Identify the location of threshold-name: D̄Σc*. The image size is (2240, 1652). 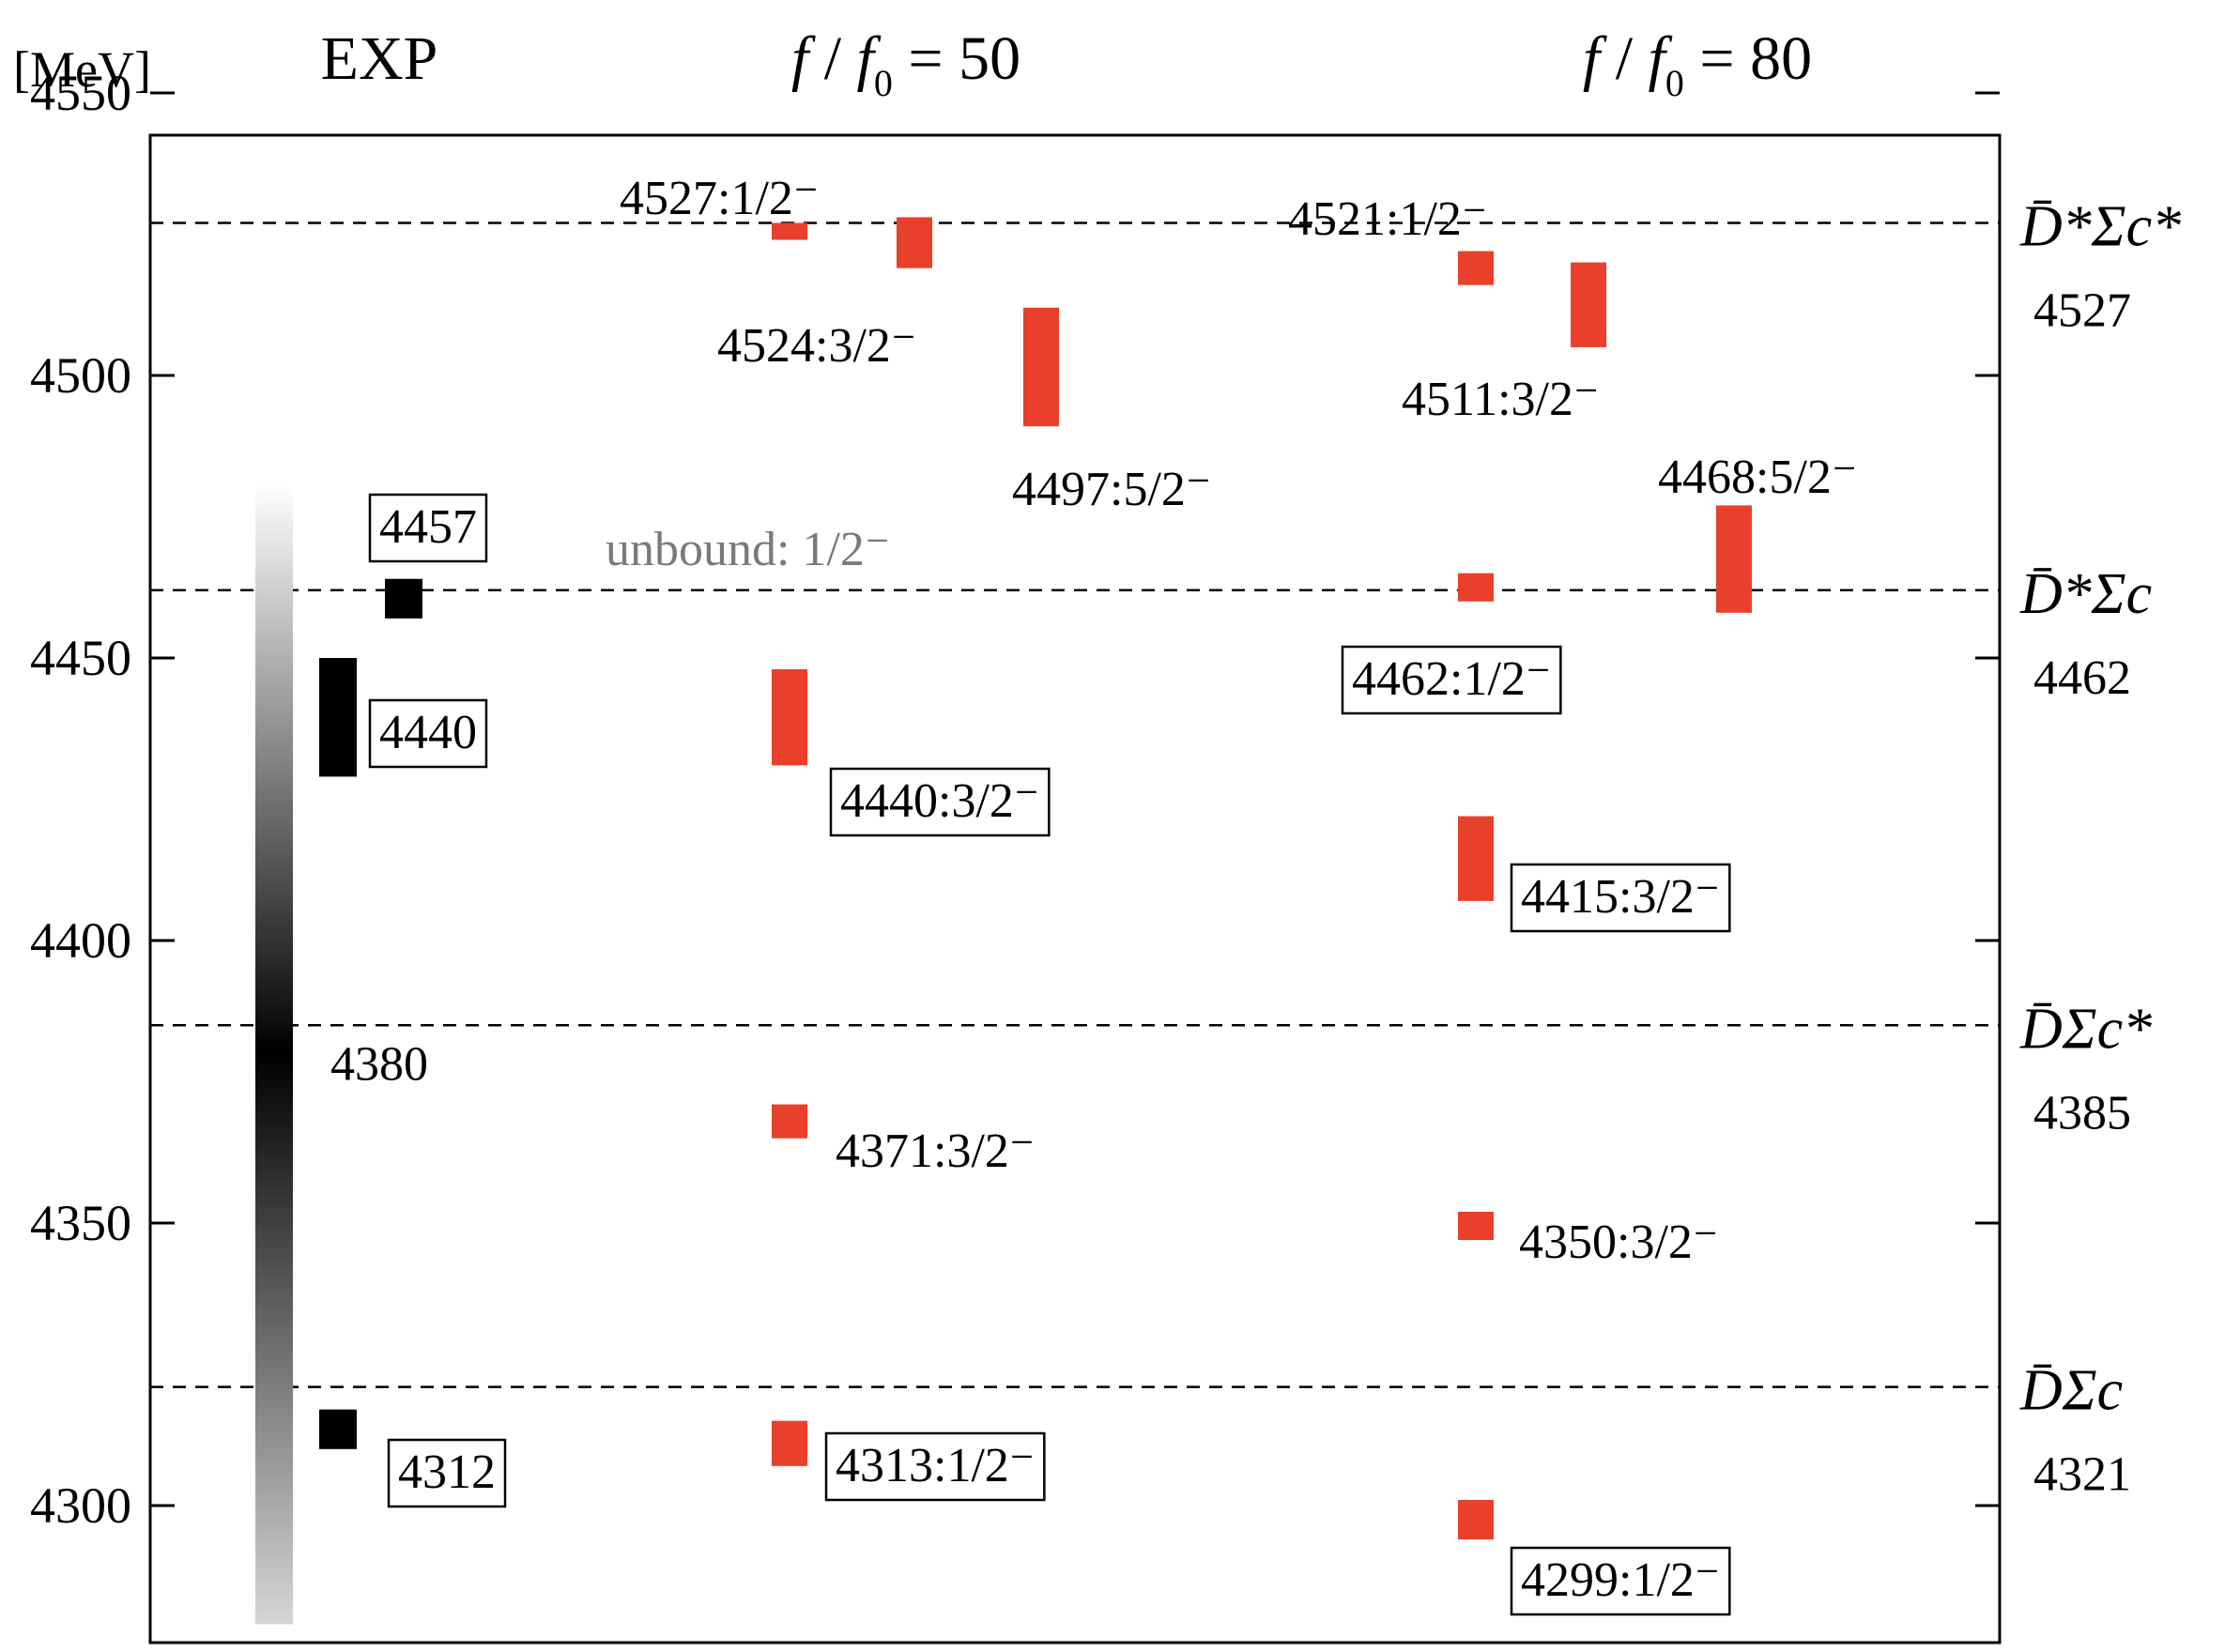
(2086, 1029).